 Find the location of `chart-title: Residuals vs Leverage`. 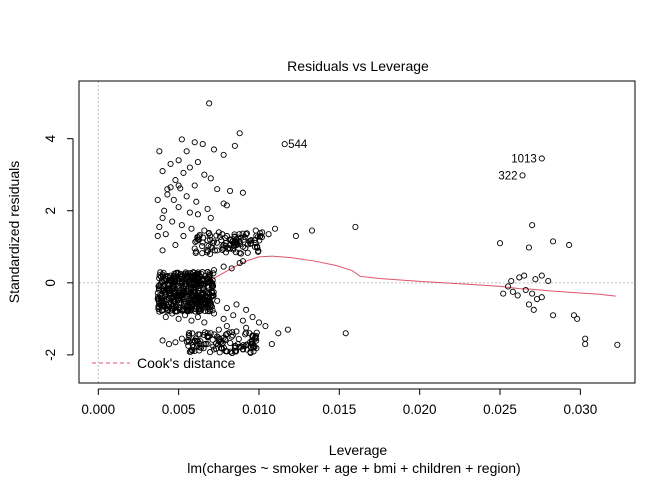

chart-title: Residuals vs Leverage is located at coordinates (358, 66).